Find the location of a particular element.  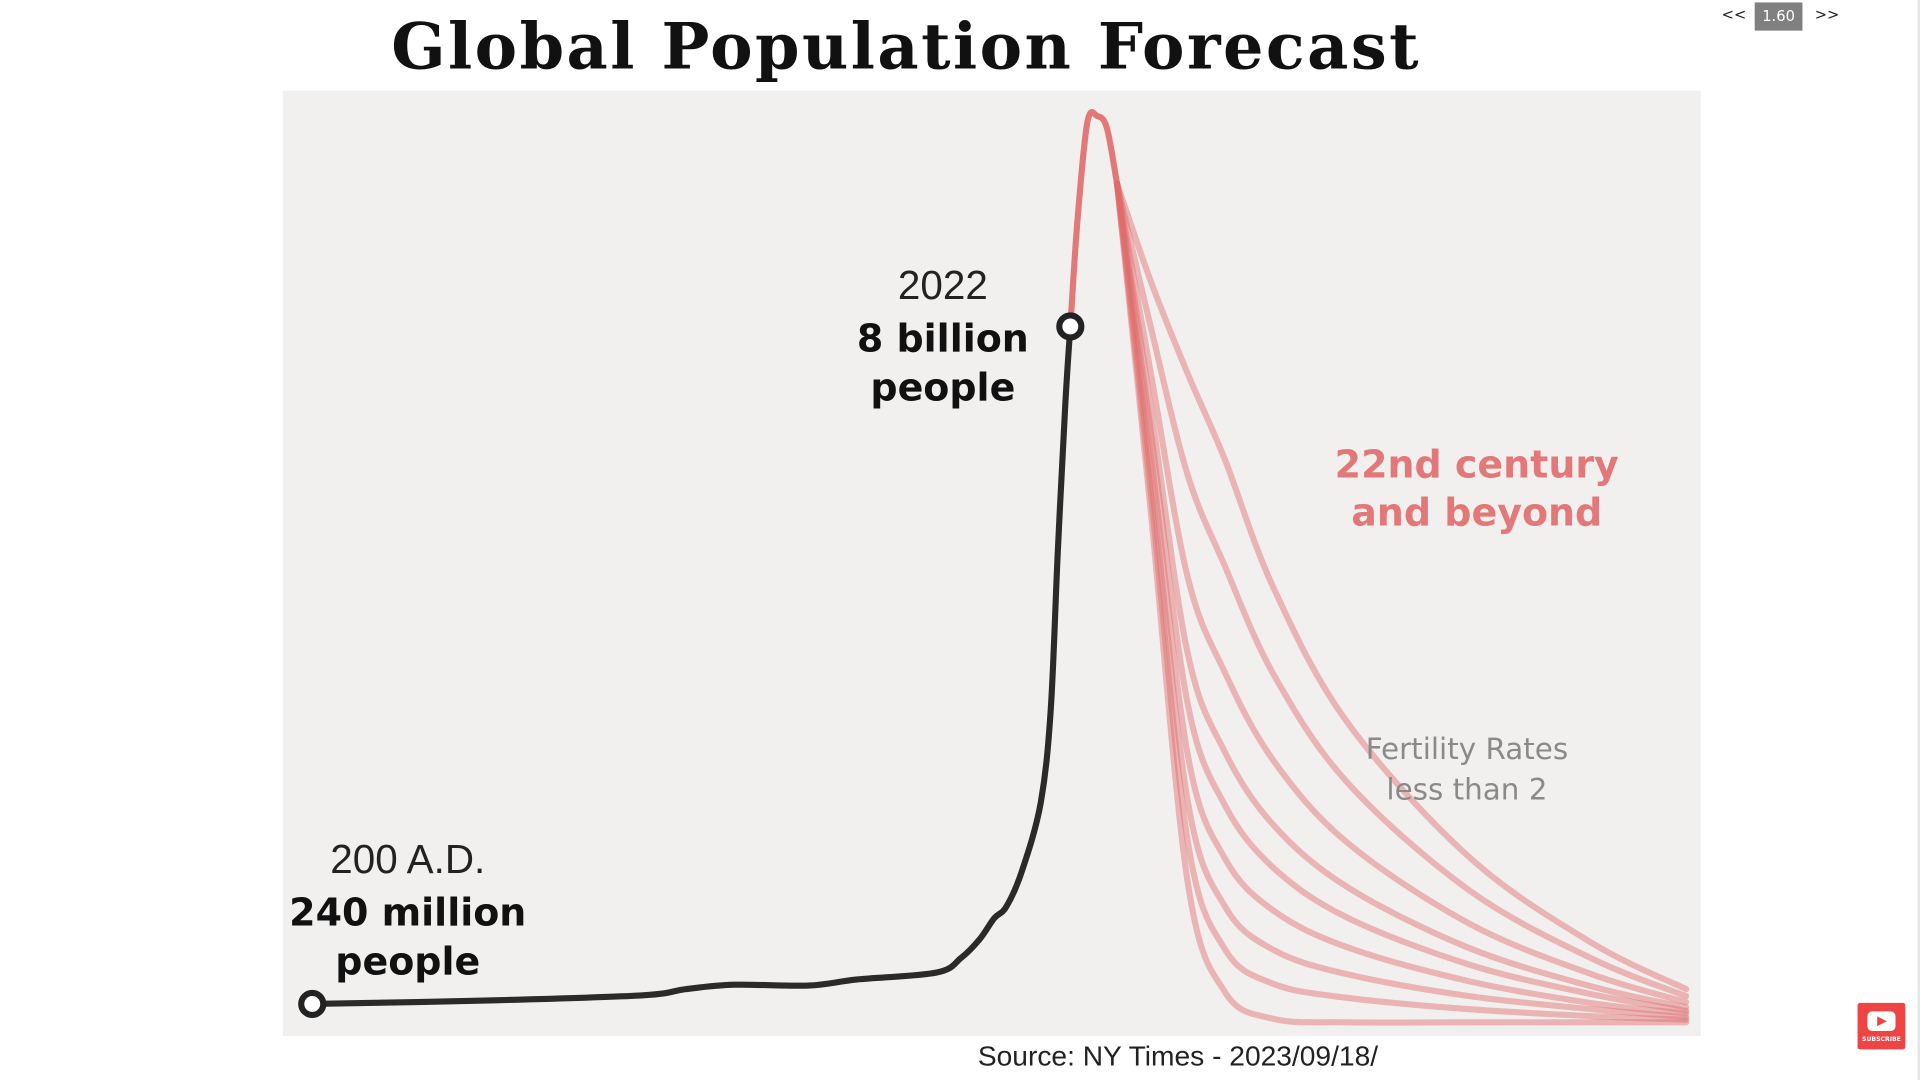

subscribe-label: SUBSCRIBE is located at coordinates (1881, 1039).